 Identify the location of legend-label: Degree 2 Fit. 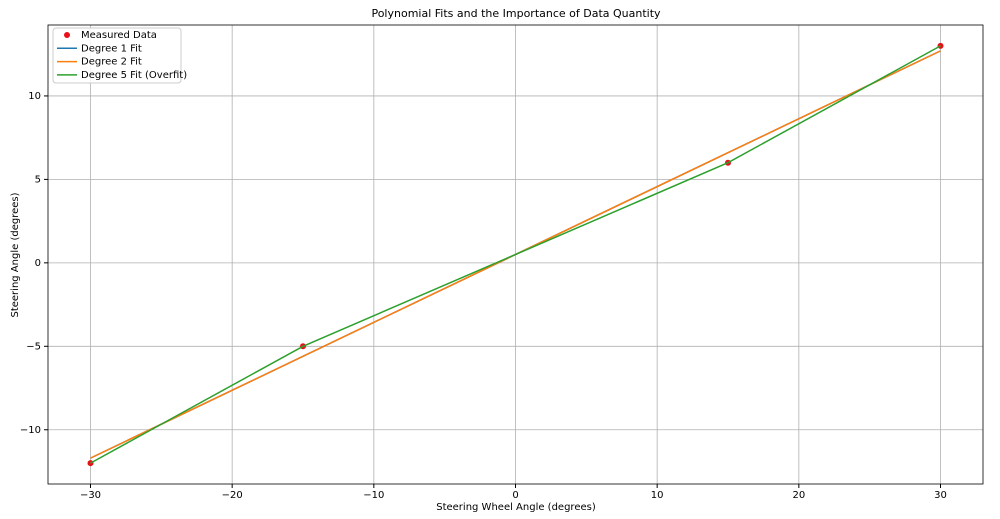
(111, 62).